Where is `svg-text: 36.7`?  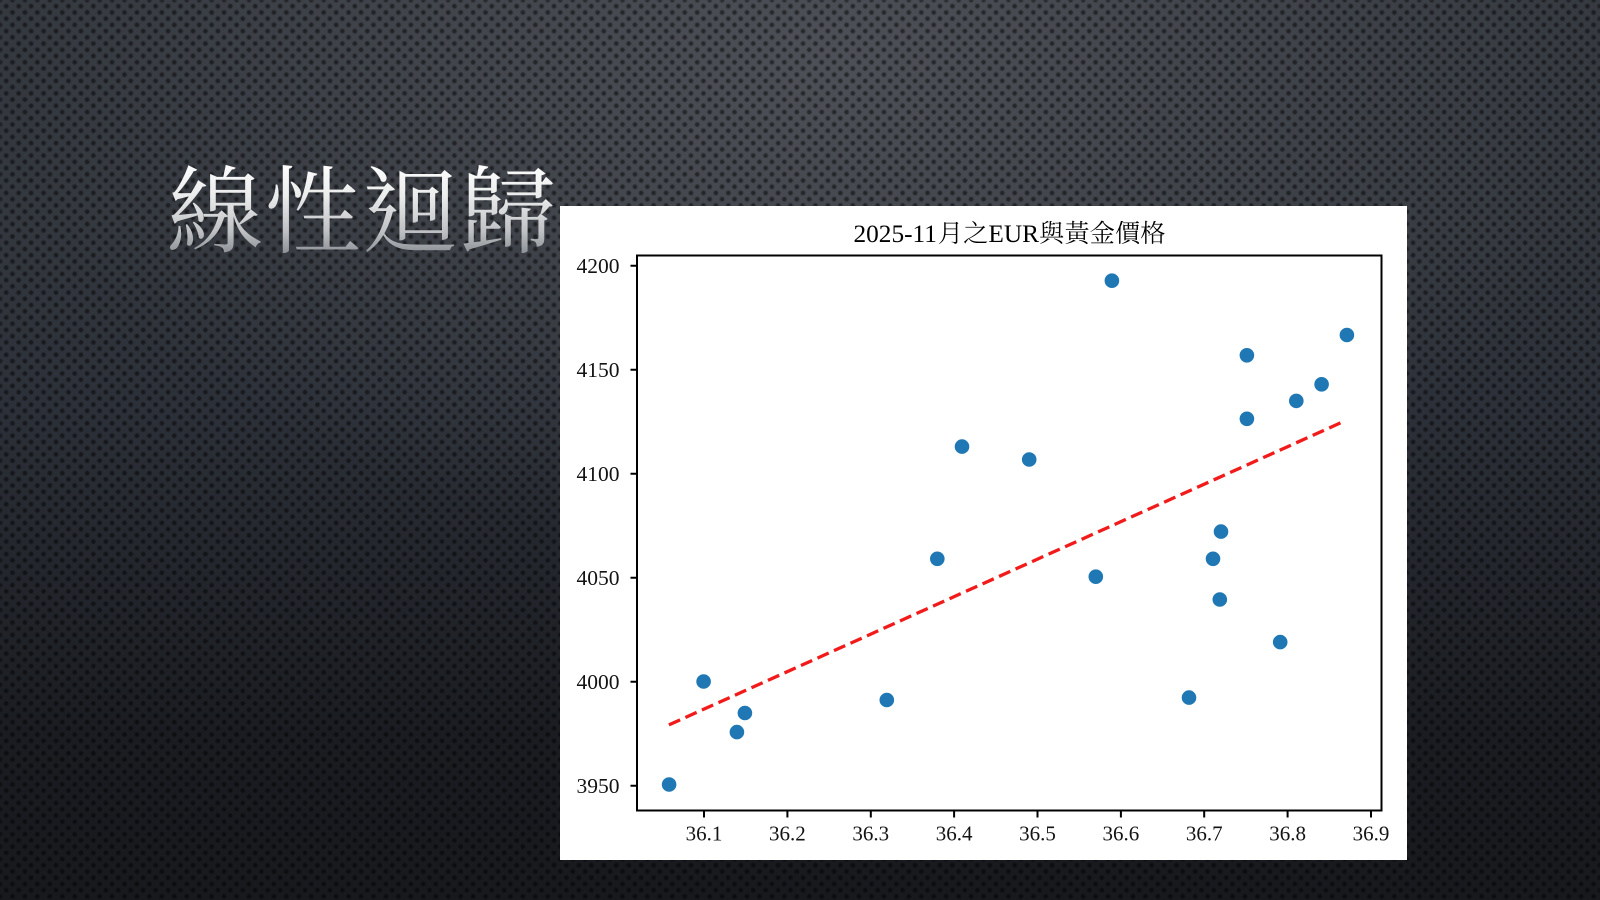 svg-text: 36.7 is located at coordinates (1204, 834).